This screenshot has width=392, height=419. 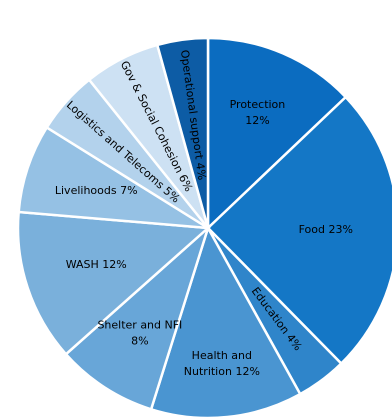 I want to click on label-line-2: 8%, so click(x=139, y=340).